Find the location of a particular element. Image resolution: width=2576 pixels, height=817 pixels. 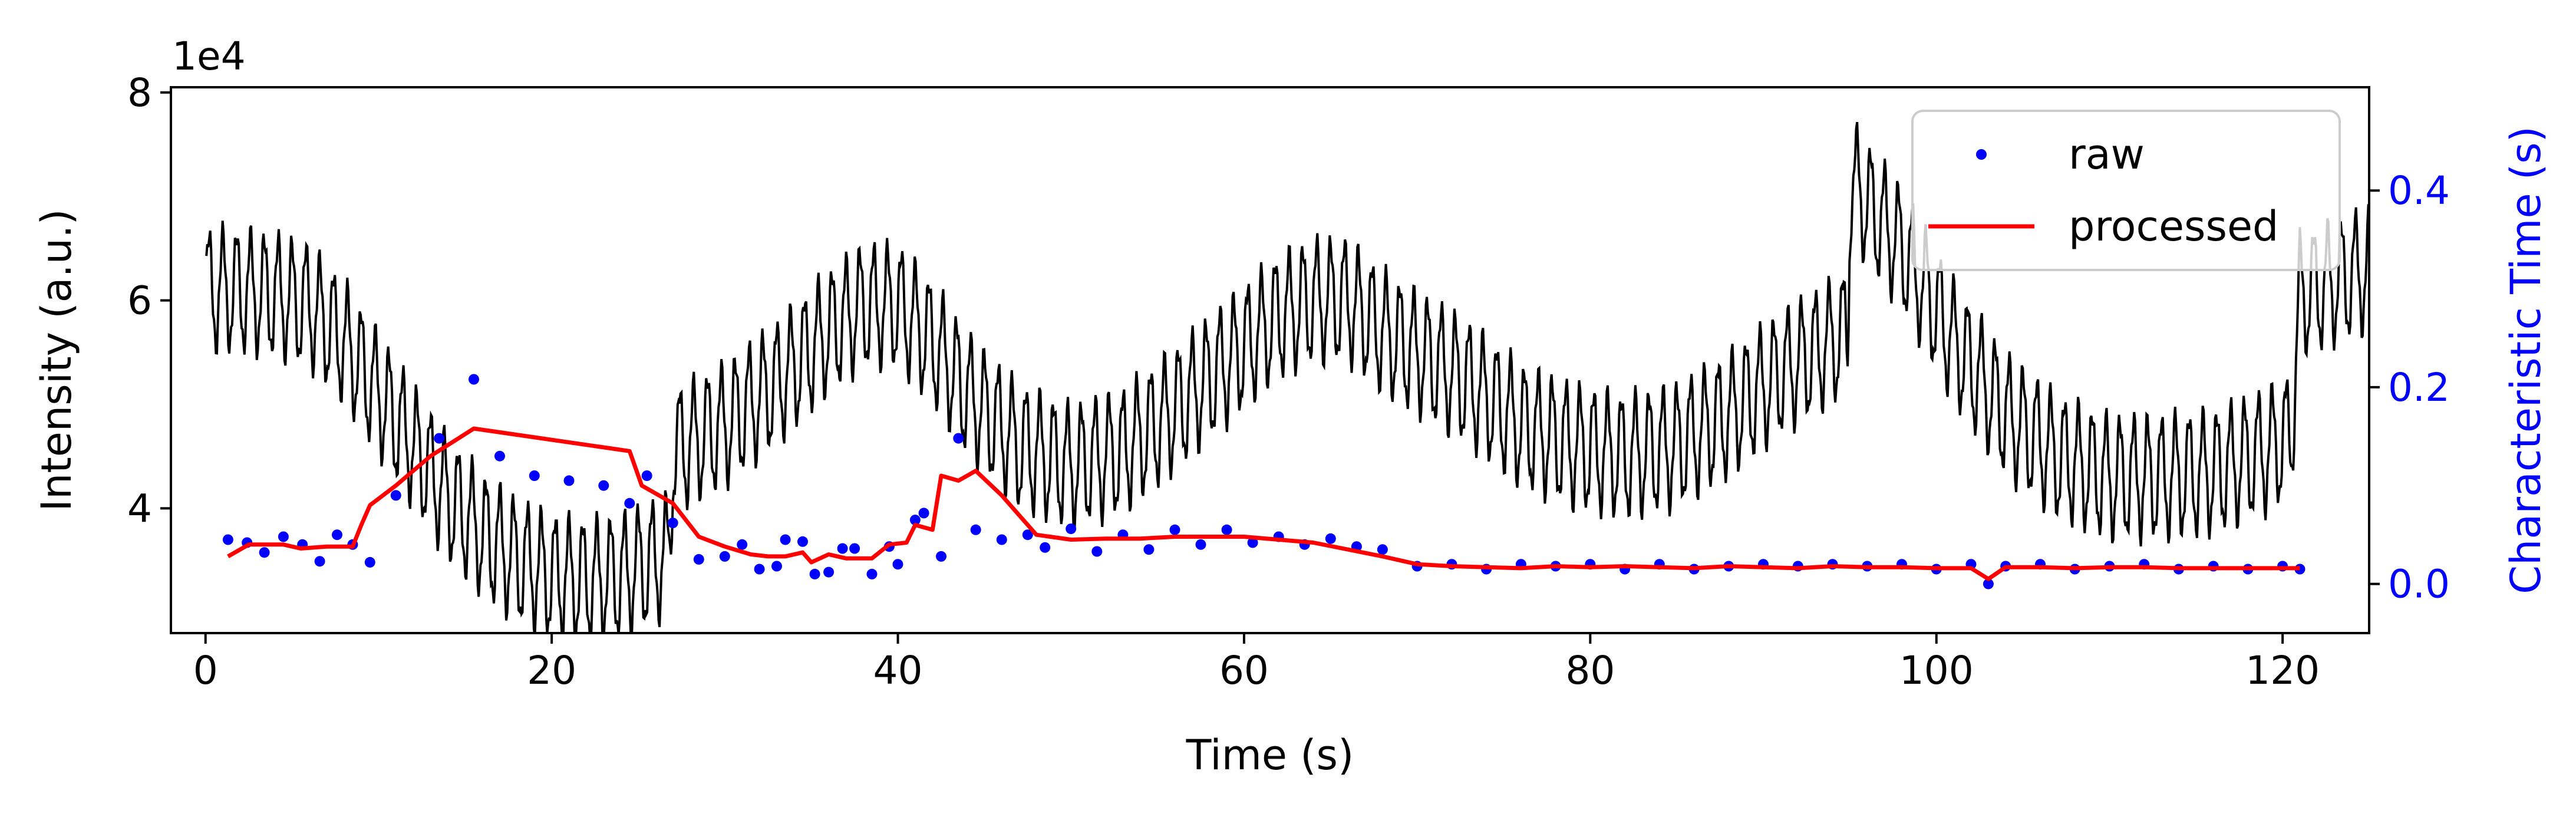

right-y-axis: 0.0 0.2 0.4 is located at coordinates (2409, 387).